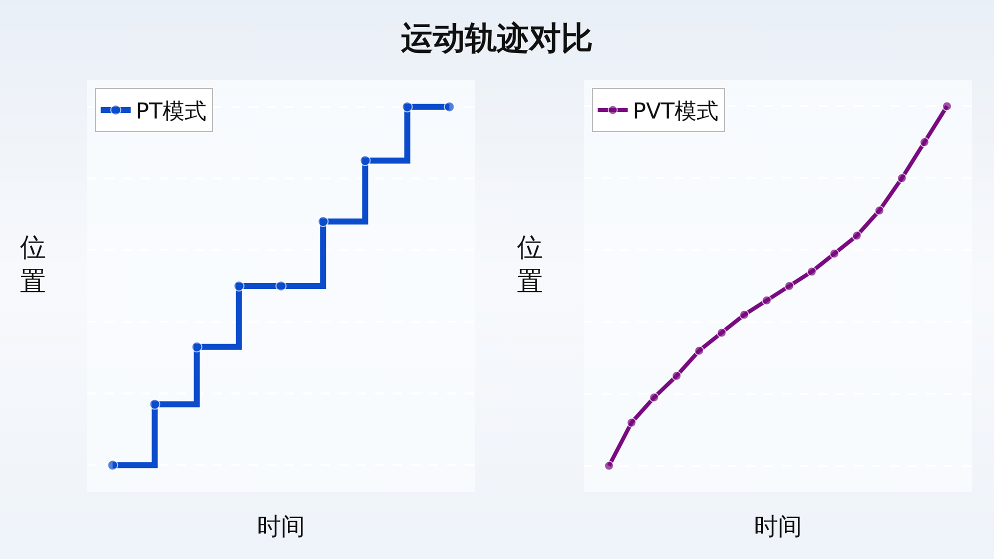 The width and height of the screenshot is (994, 559). Describe the element at coordinates (171, 112) in the screenshot. I see `legend-label: PT模式` at that location.